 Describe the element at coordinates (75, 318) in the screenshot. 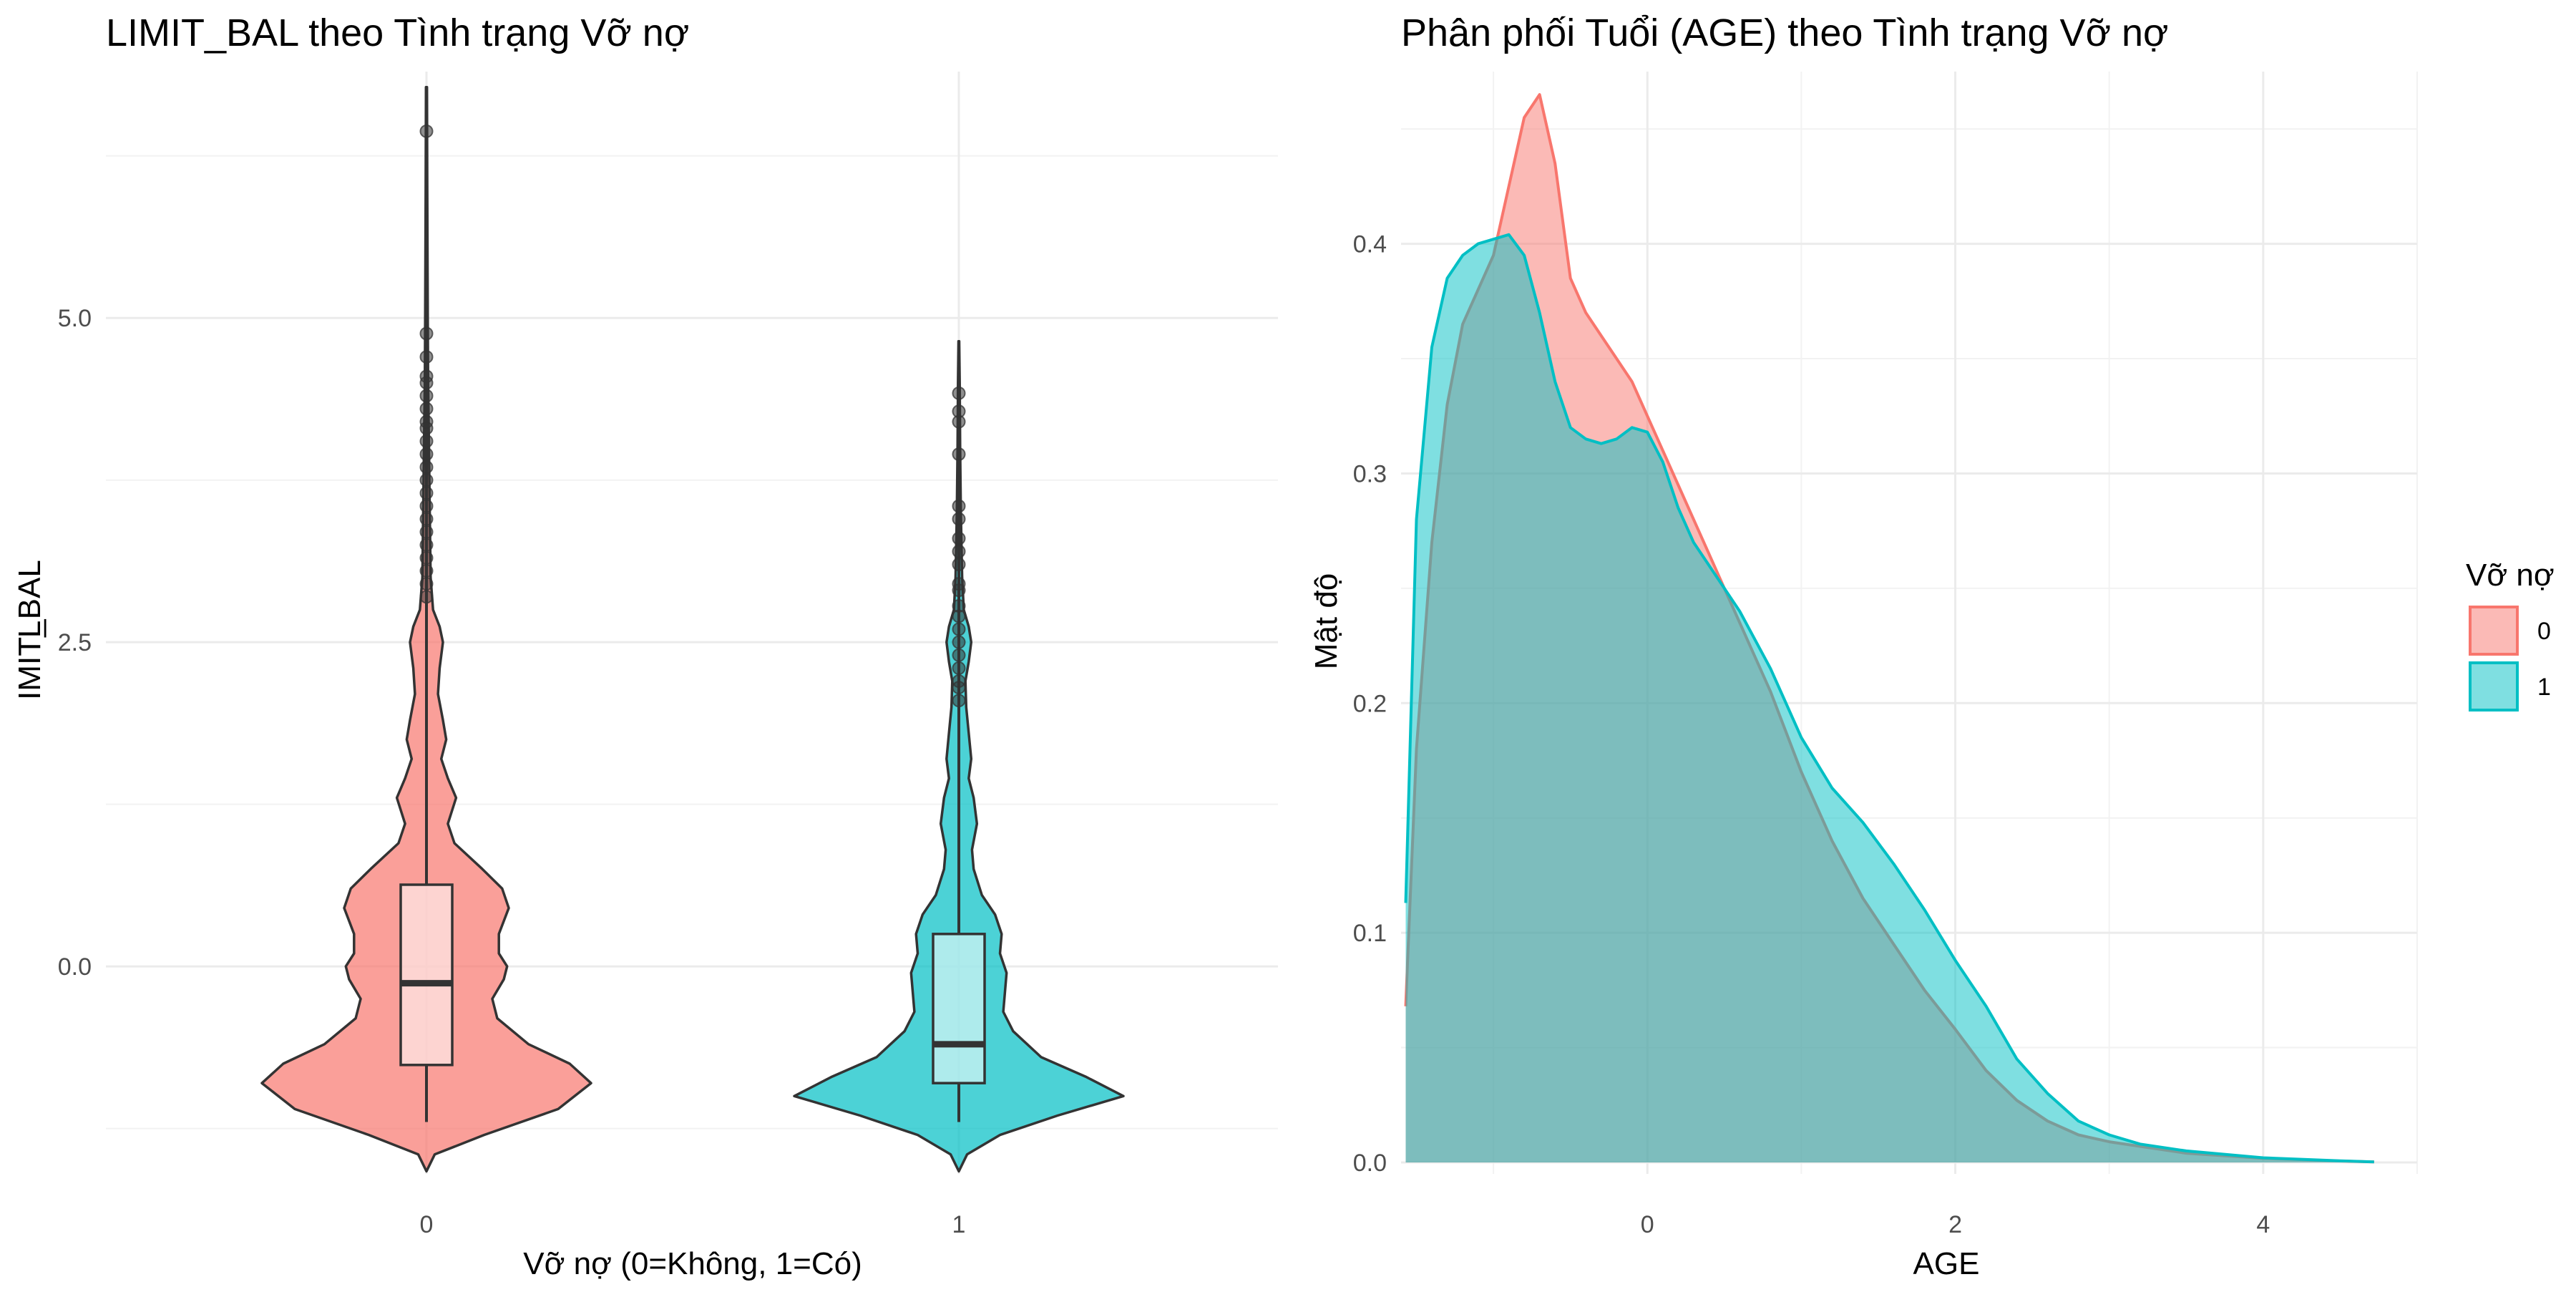

I see `y-tick-label: 5.0` at that location.